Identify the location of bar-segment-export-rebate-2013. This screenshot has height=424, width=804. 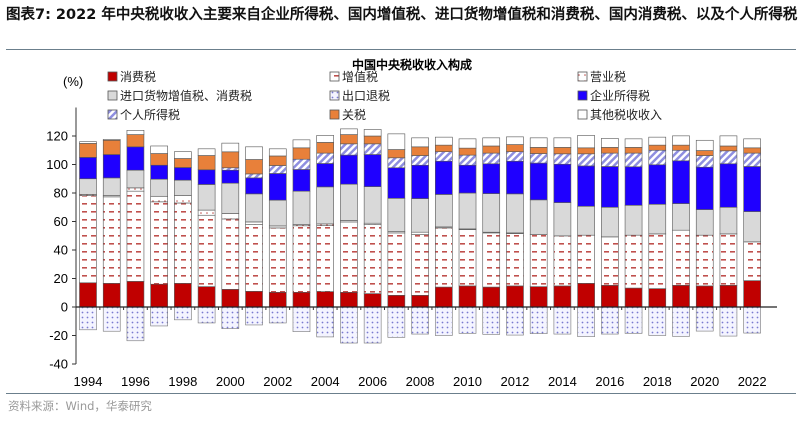
(538, 320).